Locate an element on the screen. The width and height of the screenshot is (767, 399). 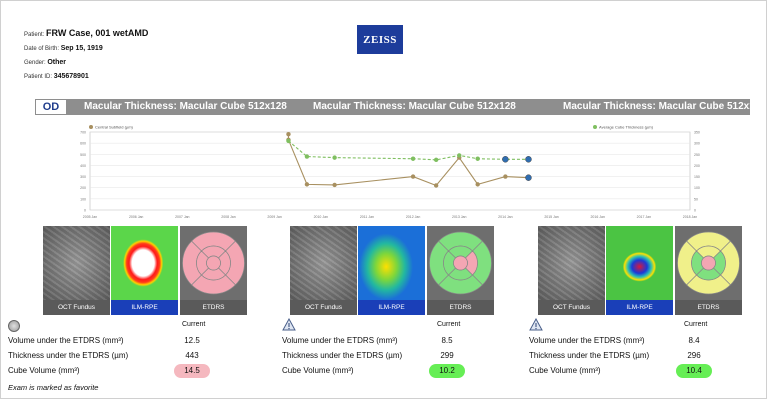
ytick-right-label: 100 is located at coordinates (697, 188).